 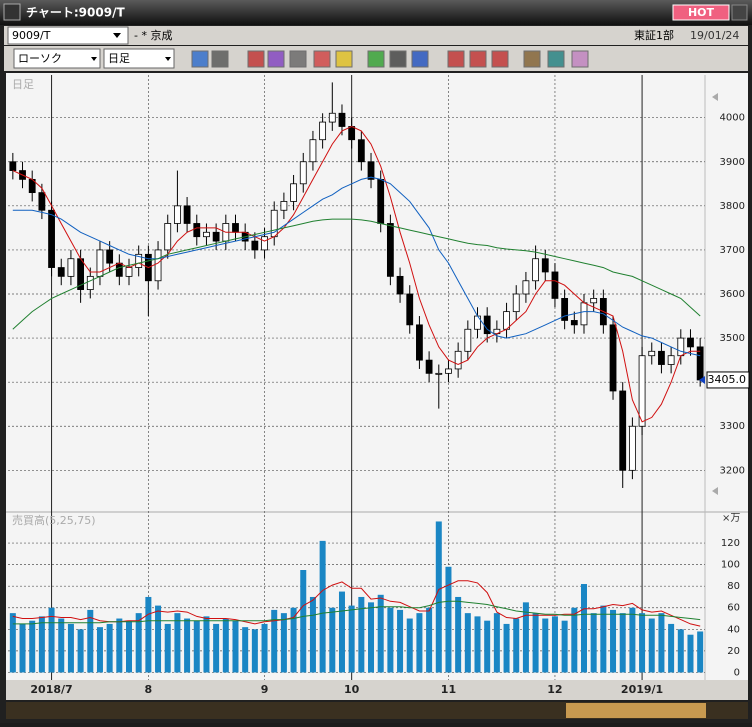 What do you see at coordinates (31, 35) in the screenshot?
I see `symbol: 9009/T` at bounding box center [31, 35].